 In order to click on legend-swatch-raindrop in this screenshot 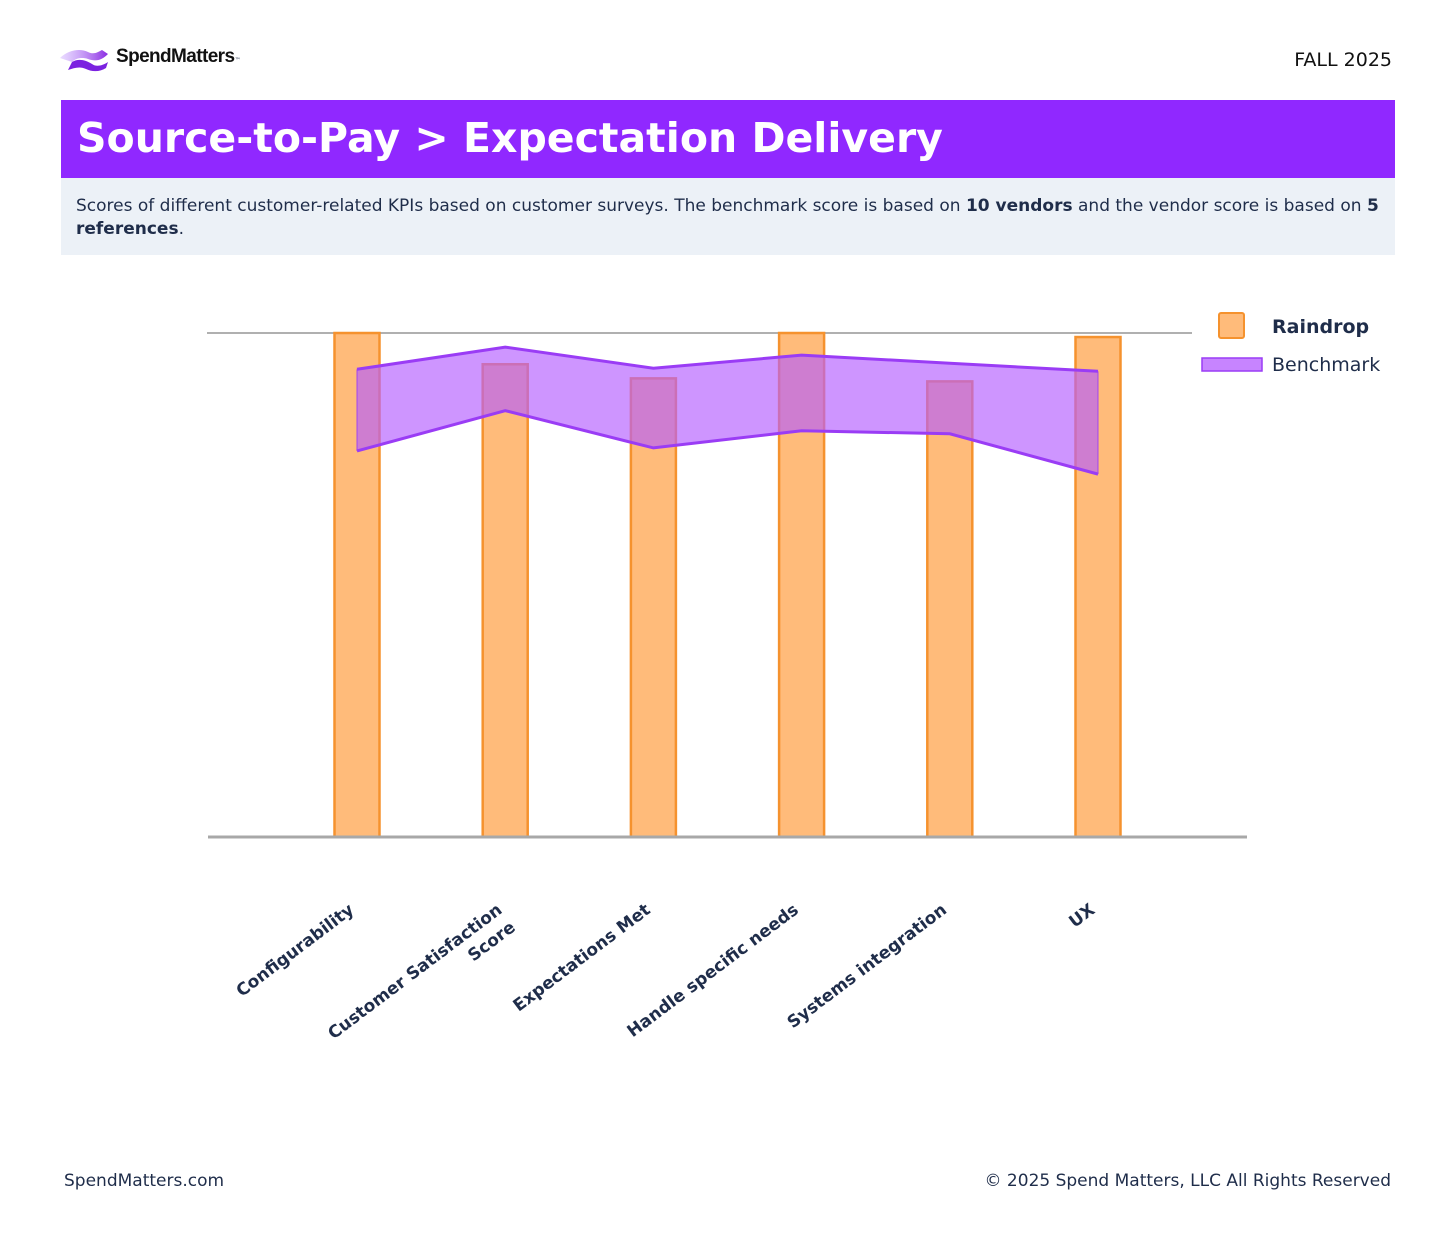, I will do `click(1231, 325)`.